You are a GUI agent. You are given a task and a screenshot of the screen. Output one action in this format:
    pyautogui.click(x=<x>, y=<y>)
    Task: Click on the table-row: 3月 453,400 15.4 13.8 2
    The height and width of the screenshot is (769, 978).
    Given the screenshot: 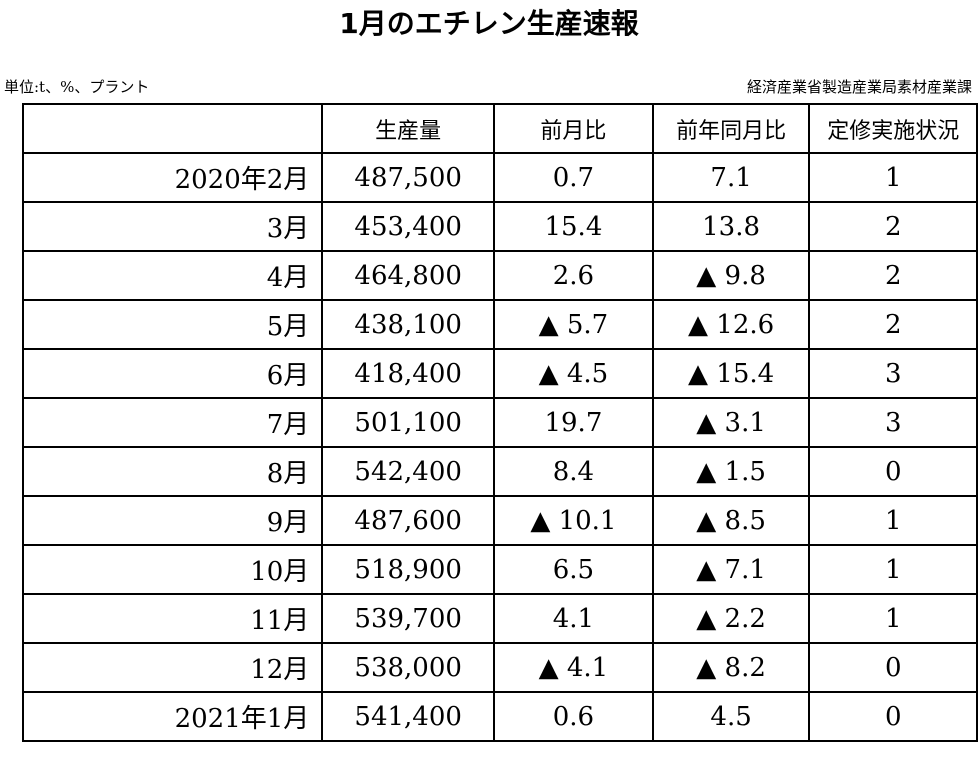 What is the action you would take?
    pyautogui.click(x=499, y=226)
    